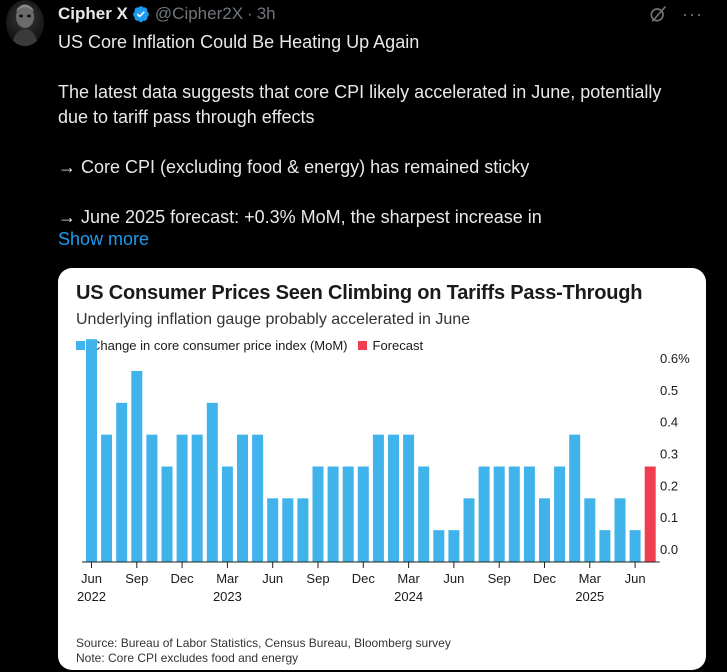  What do you see at coordinates (227, 596) in the screenshot?
I see `x-year-label: 2023` at bounding box center [227, 596].